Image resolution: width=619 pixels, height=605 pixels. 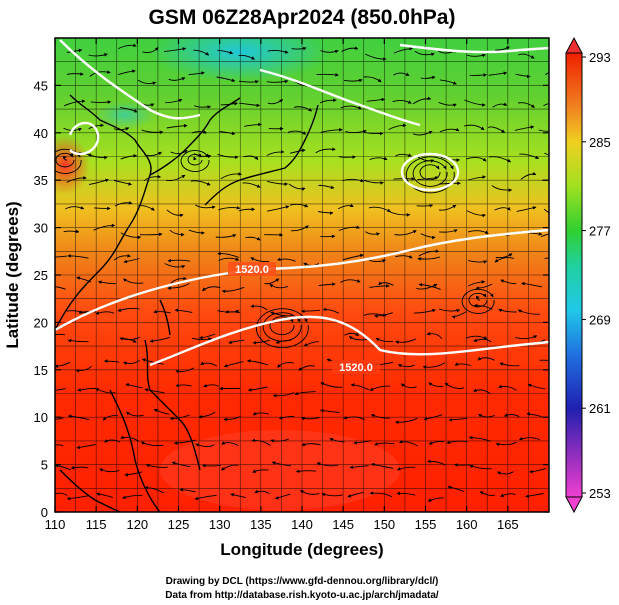 I want to click on chart-title: GSM 06Z28Apr2024 (850.0hPa), so click(x=302, y=17).